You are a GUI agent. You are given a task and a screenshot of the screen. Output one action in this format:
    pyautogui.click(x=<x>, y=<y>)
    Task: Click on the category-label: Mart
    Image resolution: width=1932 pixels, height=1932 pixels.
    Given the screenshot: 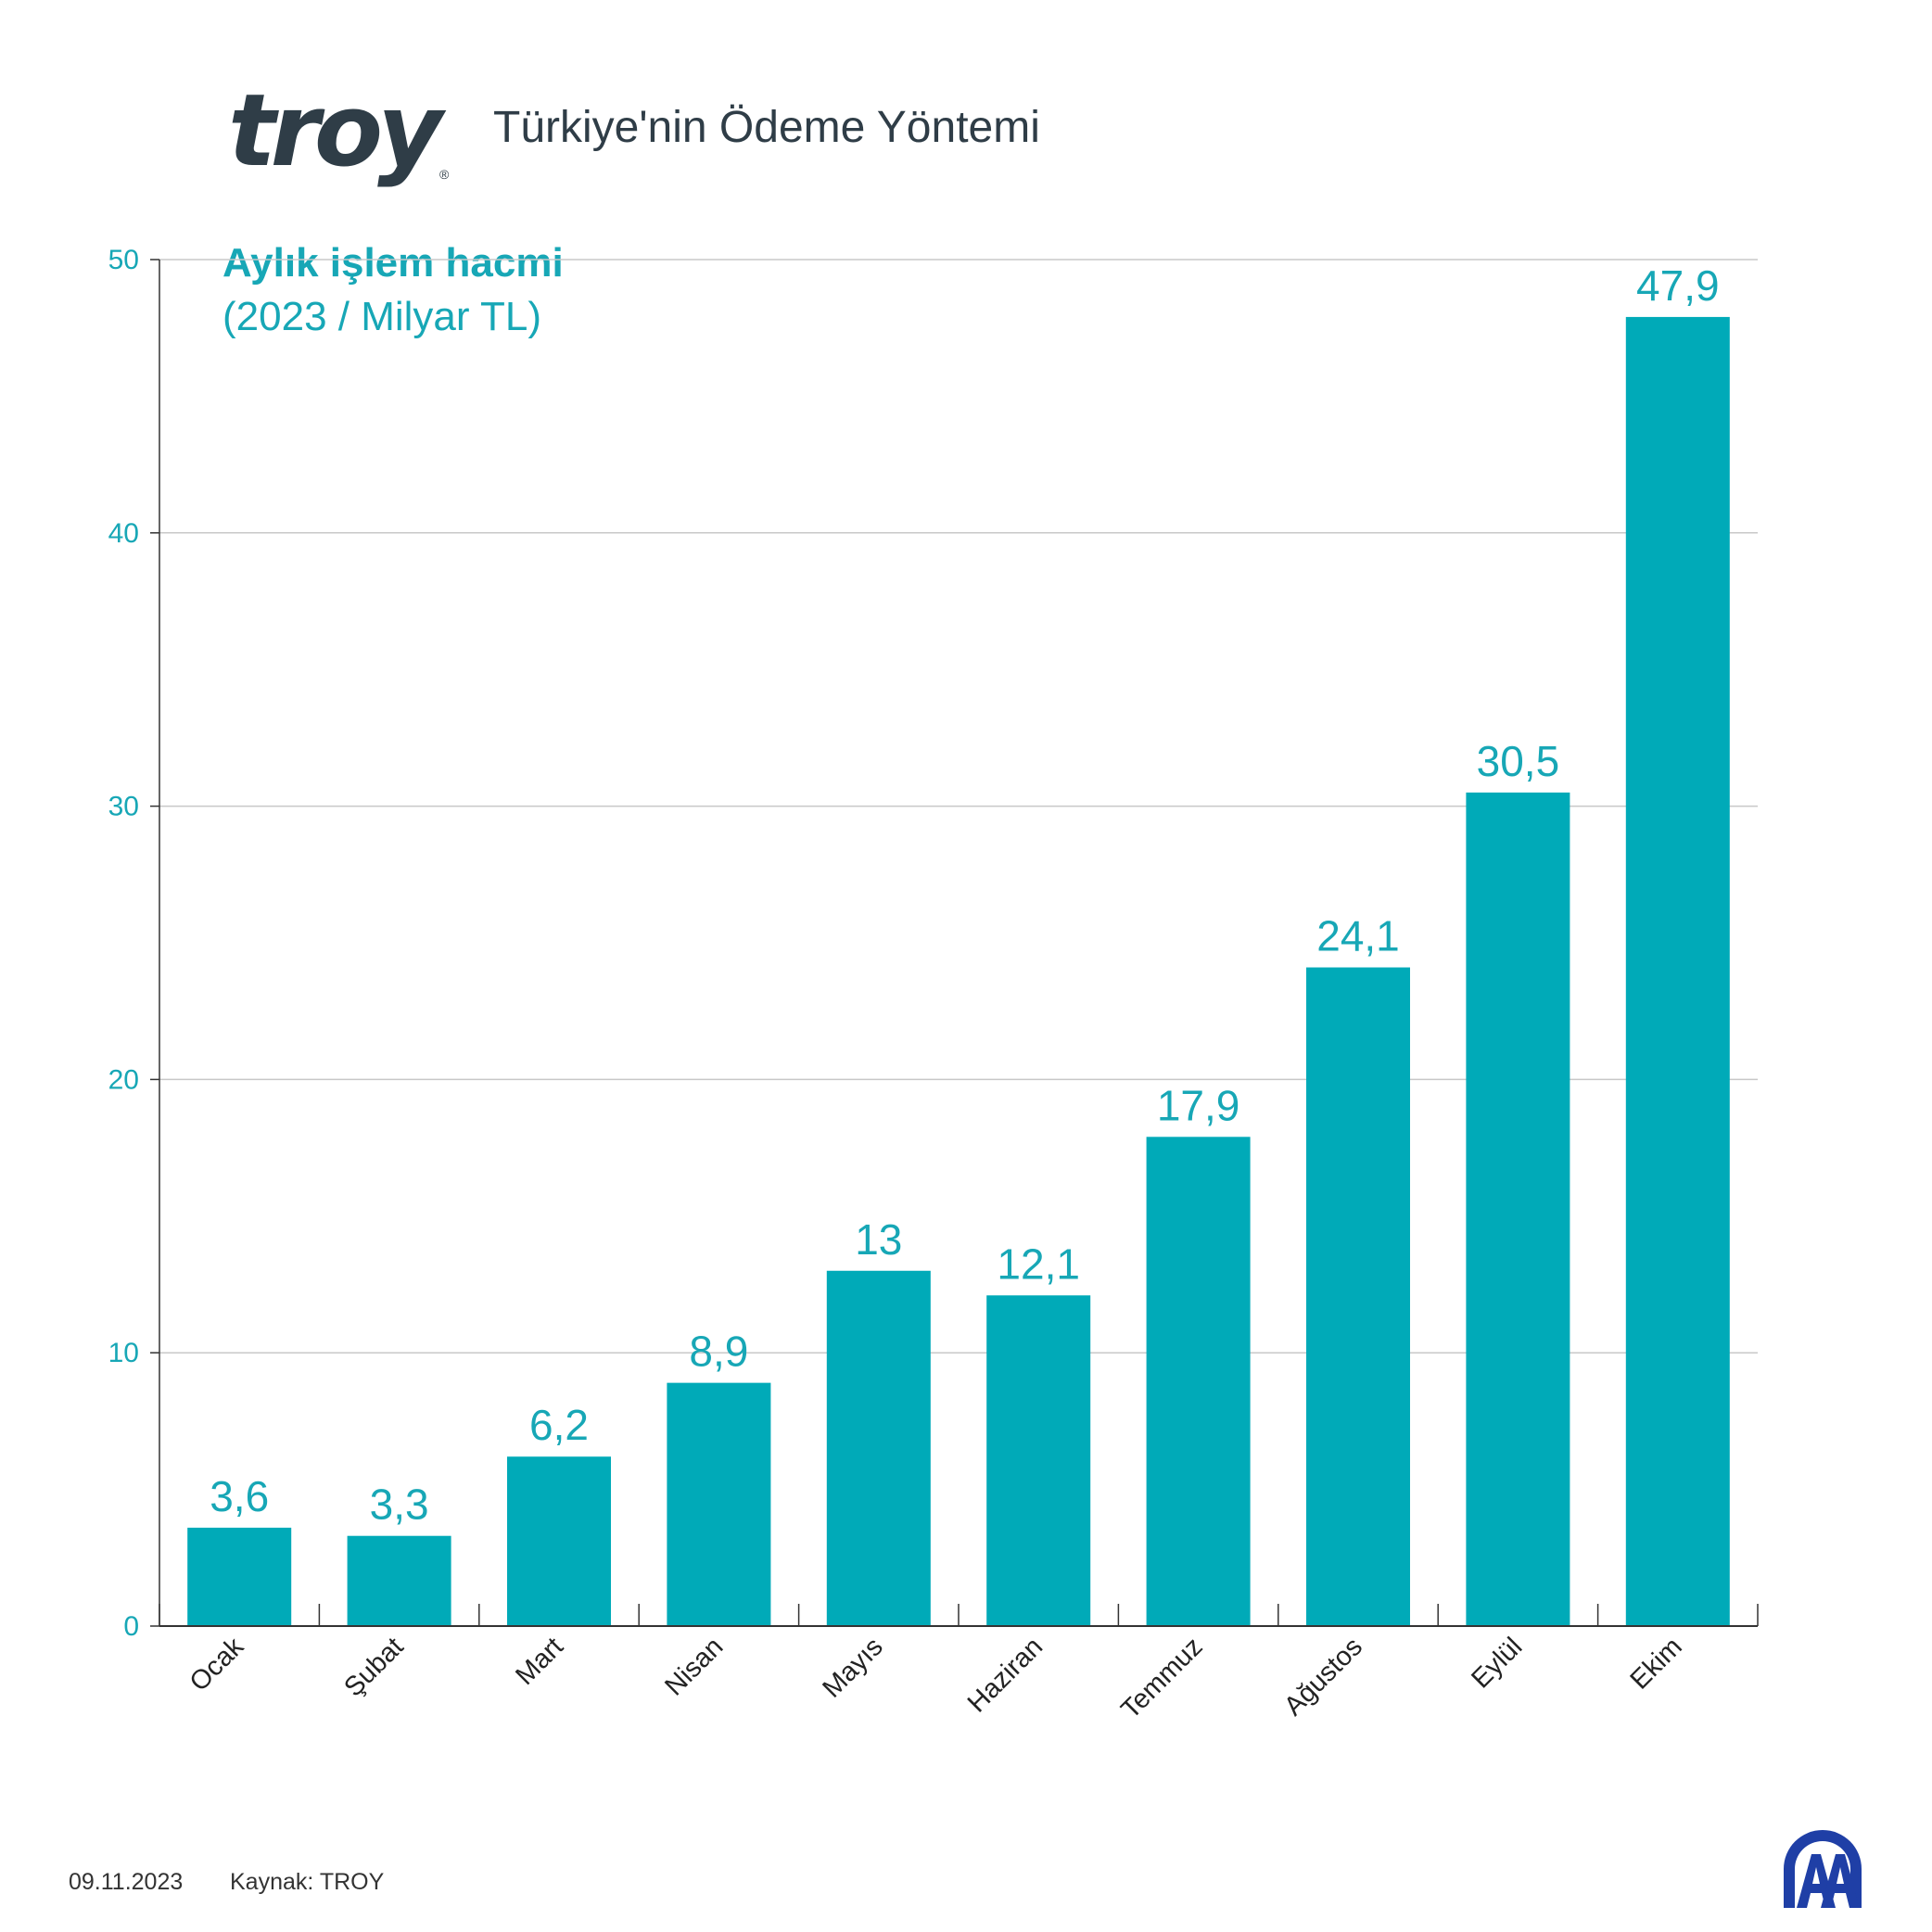 What is the action you would take?
    pyautogui.click(x=539, y=1661)
    